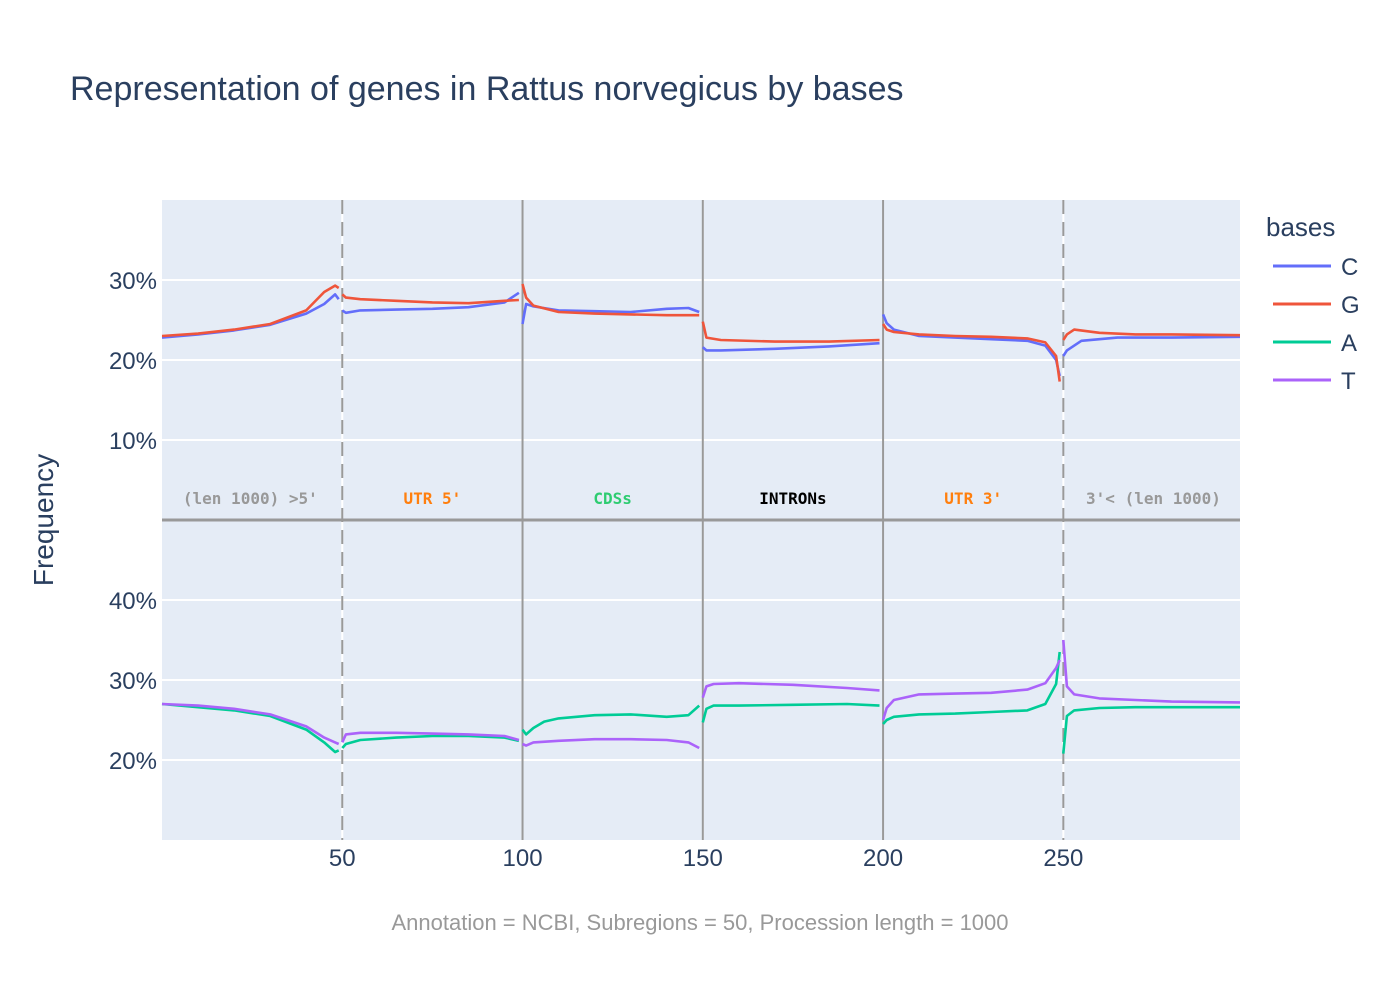 The height and width of the screenshot is (1000, 1400). I want to click on y-tick-label: 10%, so click(133, 441).